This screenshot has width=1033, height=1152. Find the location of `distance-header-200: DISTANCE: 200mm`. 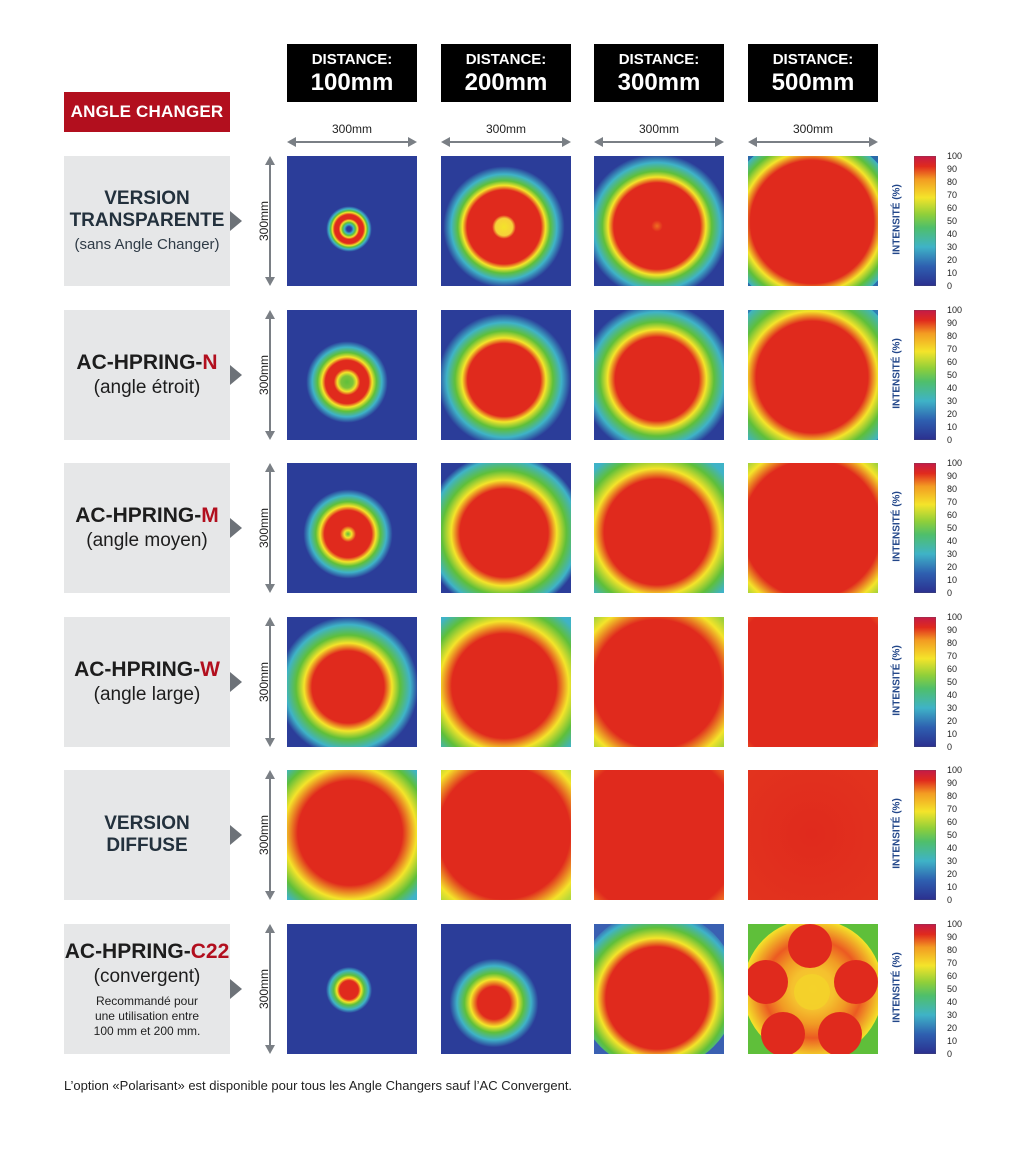

distance-header-200: DISTANCE: 200mm is located at coordinates (506, 73).